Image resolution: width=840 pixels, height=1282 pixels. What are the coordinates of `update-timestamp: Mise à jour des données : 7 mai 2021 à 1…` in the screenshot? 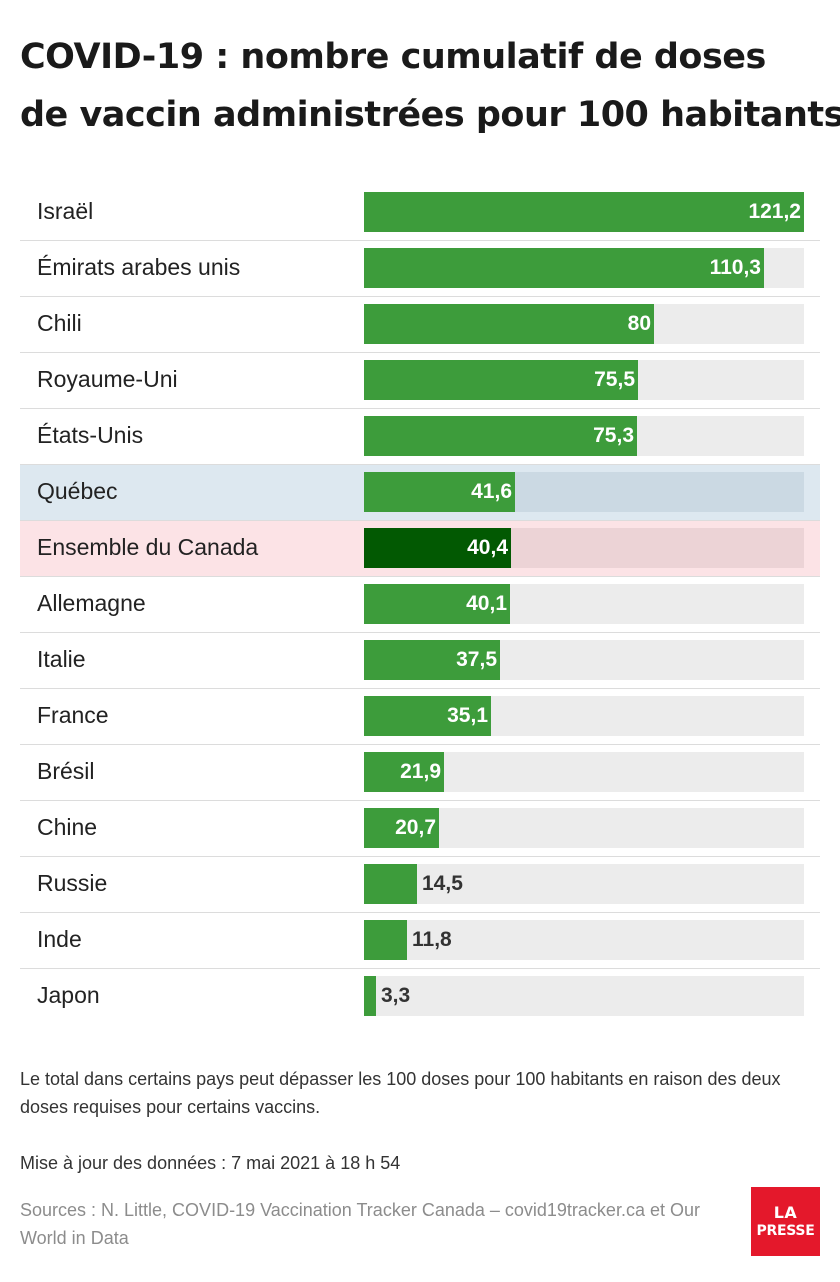 It's located at (210, 1163).